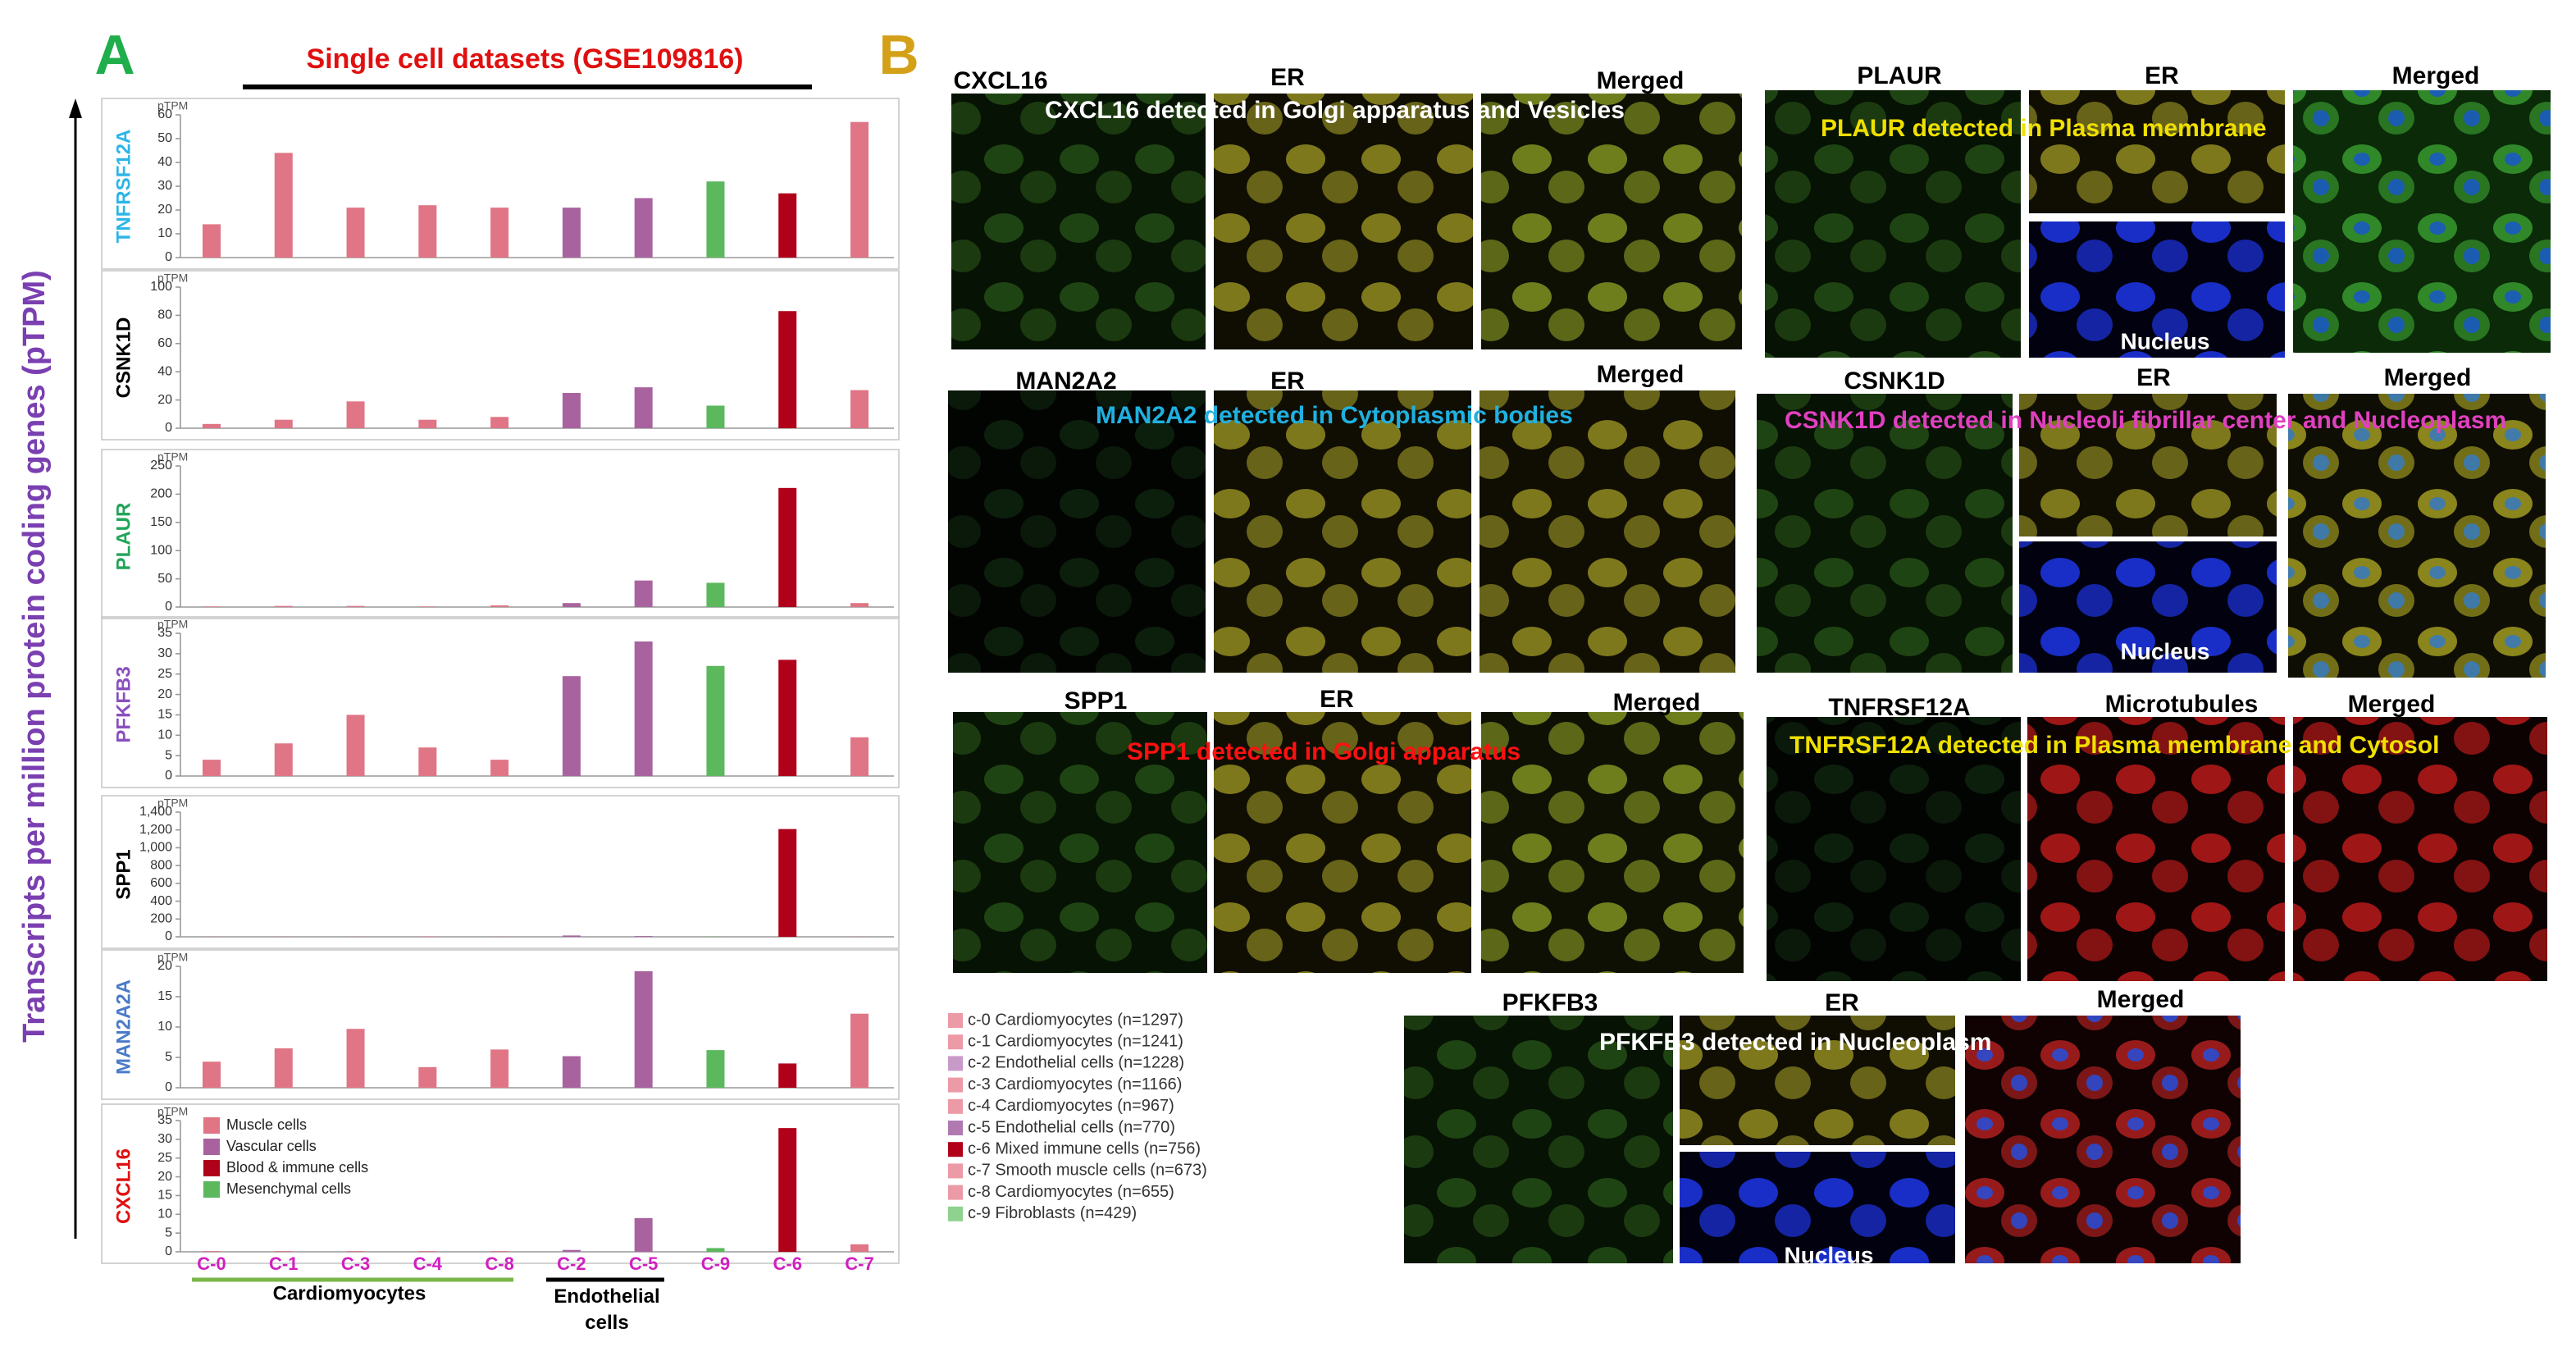  Describe the element at coordinates (355, 1263) in the screenshot. I see `x-tick-label: C-3` at that location.